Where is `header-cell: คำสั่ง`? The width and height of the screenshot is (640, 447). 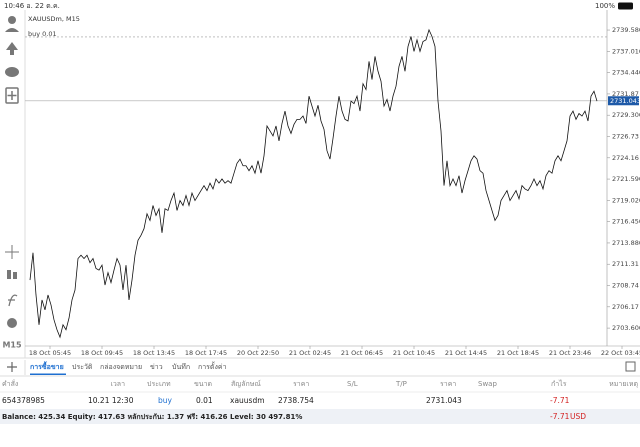 header-cell: คำสั่ง is located at coordinates (10, 383).